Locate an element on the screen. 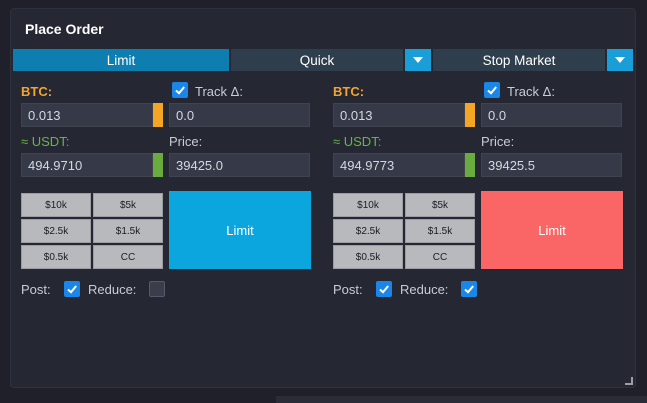 This screenshot has height=403, width=647. buy-limit-button: Limit is located at coordinates (240, 230).